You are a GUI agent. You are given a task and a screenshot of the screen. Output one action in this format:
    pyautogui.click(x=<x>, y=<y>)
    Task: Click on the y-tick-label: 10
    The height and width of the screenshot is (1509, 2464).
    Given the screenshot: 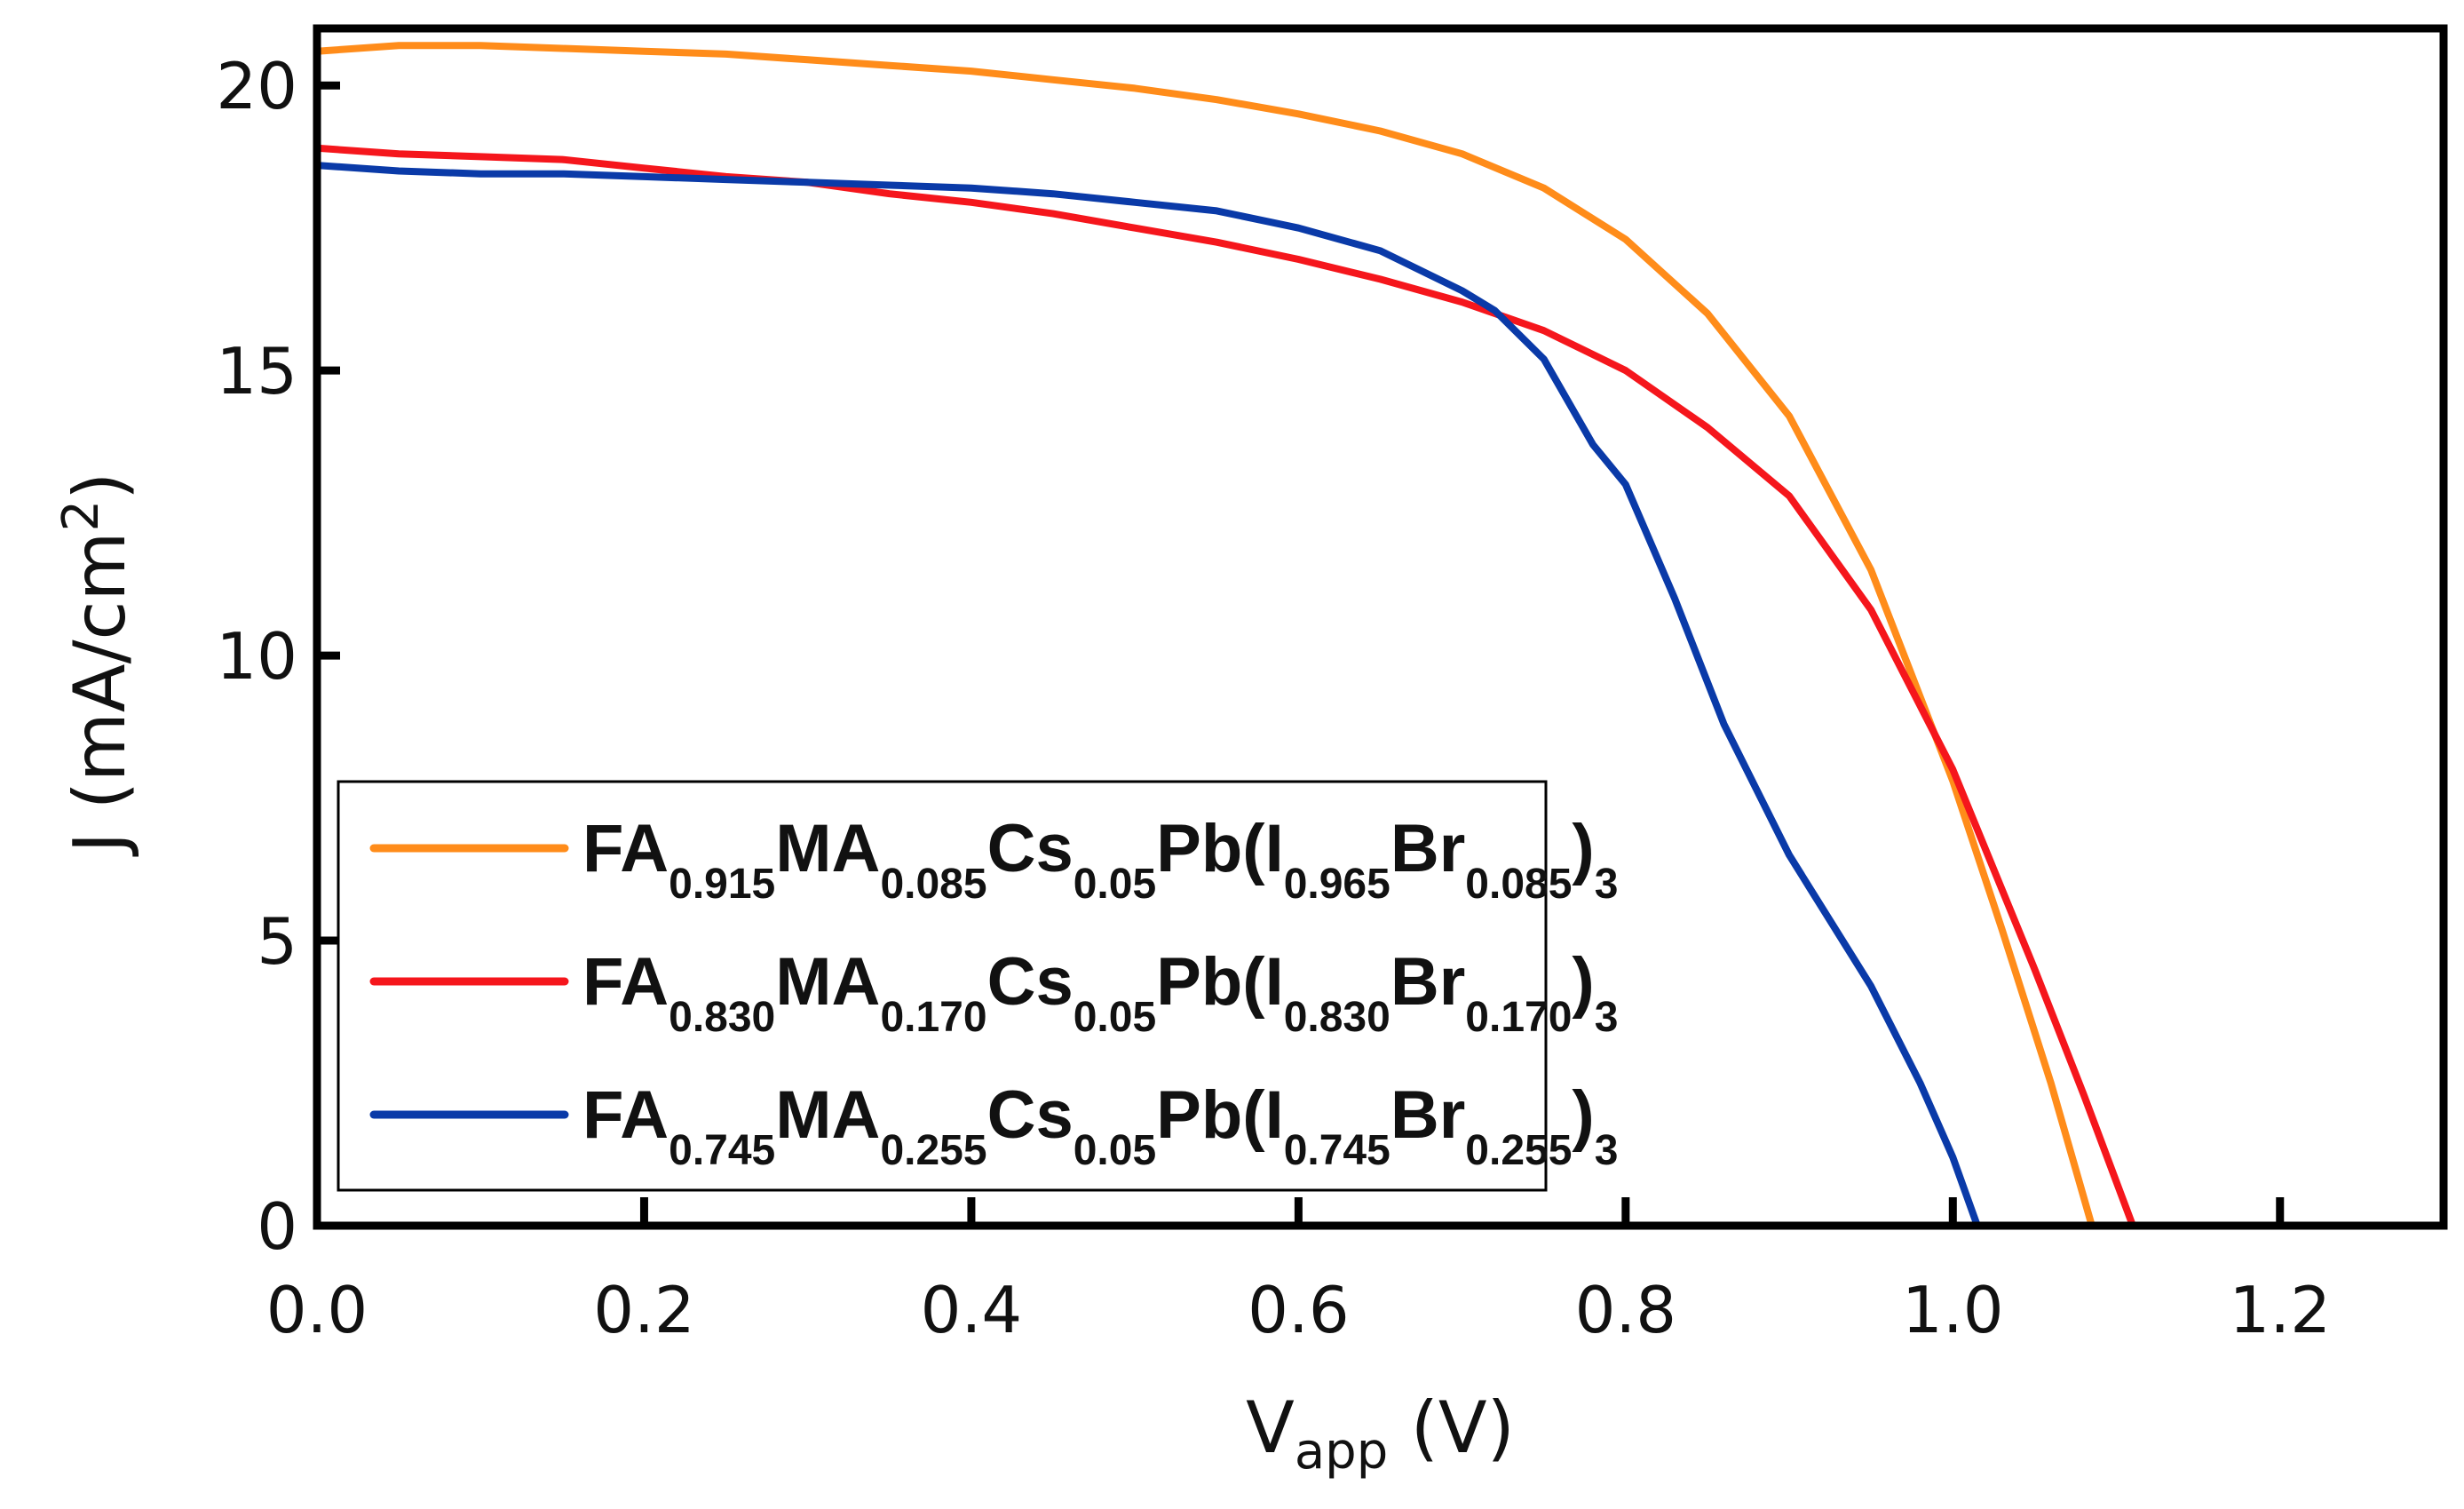 What is the action you would take?
    pyautogui.click(x=256, y=656)
    